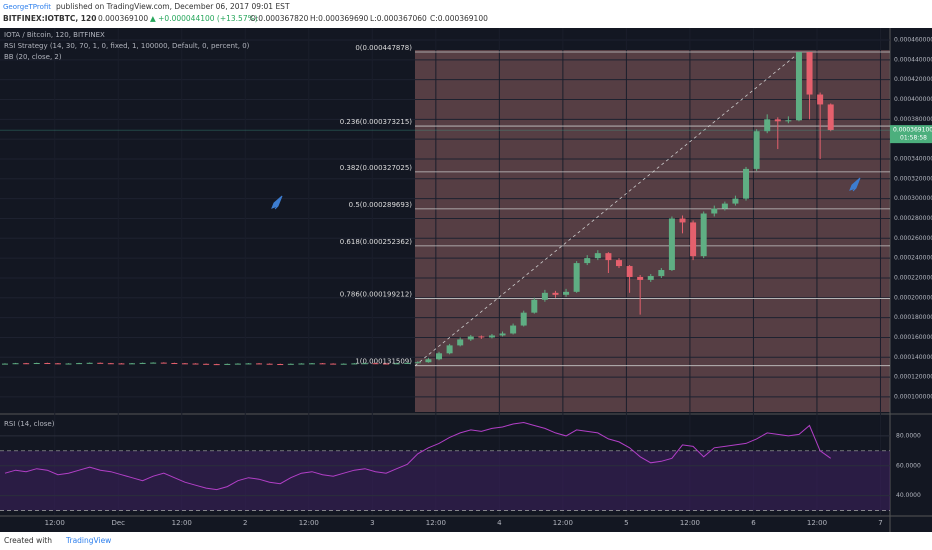  I want to click on x-tick-label: Dec, so click(118, 523).